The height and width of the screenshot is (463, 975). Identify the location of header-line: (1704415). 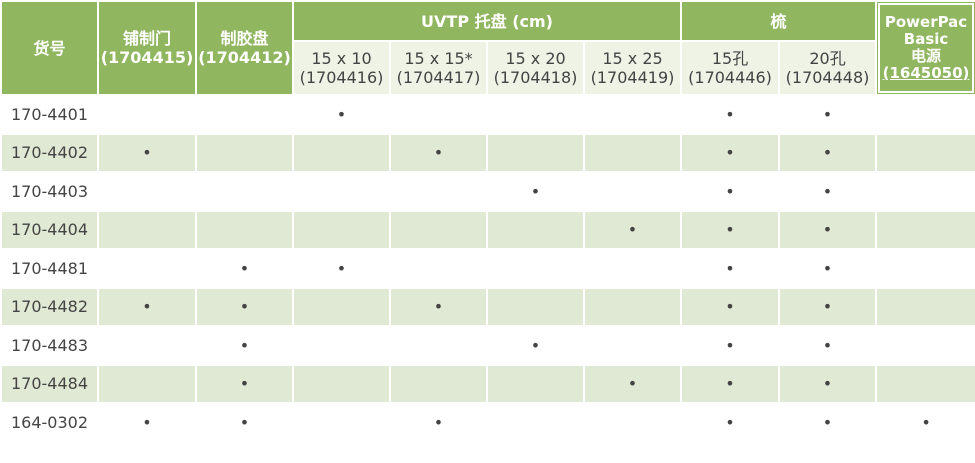
(147, 57).